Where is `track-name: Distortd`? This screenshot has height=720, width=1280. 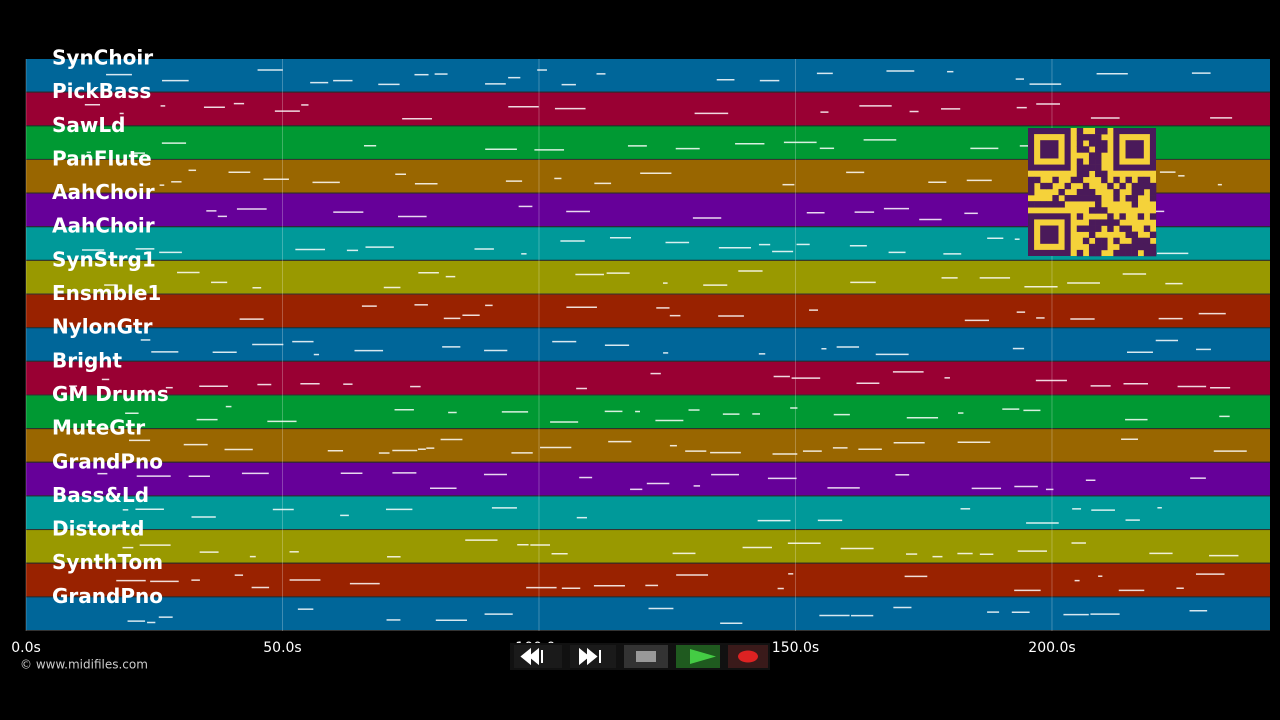
track-name: Distortd is located at coordinates (98, 529).